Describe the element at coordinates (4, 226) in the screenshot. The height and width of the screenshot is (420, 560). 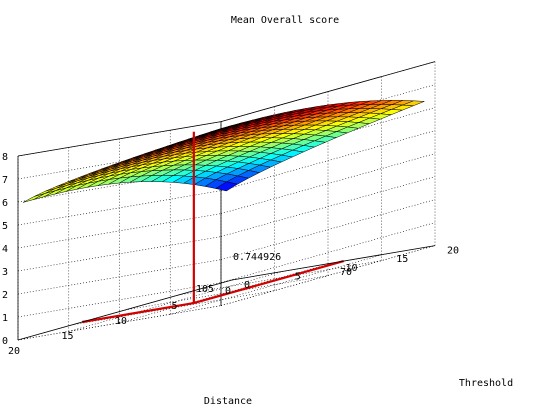
I see `z-tick-label: 0.5` at that location.